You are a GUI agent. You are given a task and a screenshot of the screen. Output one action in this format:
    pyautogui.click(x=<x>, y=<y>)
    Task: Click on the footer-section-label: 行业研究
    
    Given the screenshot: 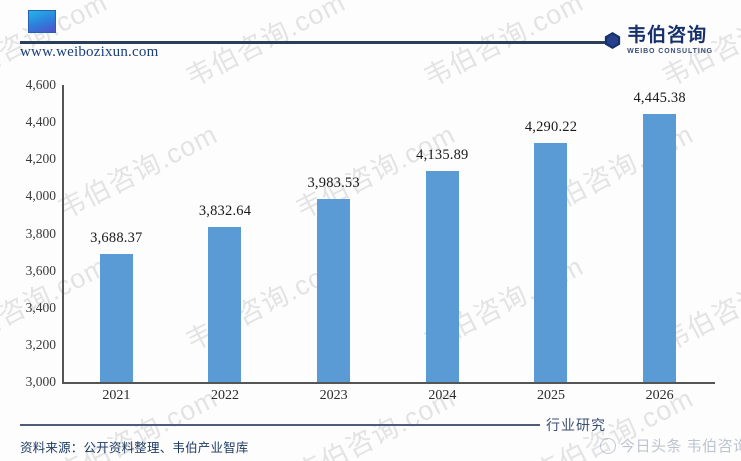 What is the action you would take?
    pyautogui.click(x=576, y=425)
    